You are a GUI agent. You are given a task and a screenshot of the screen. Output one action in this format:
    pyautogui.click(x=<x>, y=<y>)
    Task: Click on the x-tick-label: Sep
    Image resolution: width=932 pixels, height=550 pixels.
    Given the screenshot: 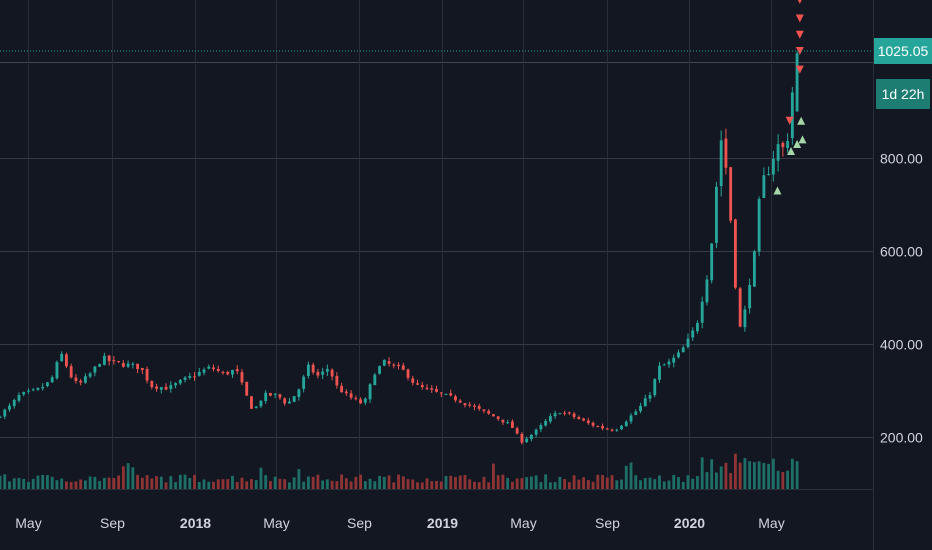 What is the action you would take?
    pyautogui.click(x=607, y=523)
    